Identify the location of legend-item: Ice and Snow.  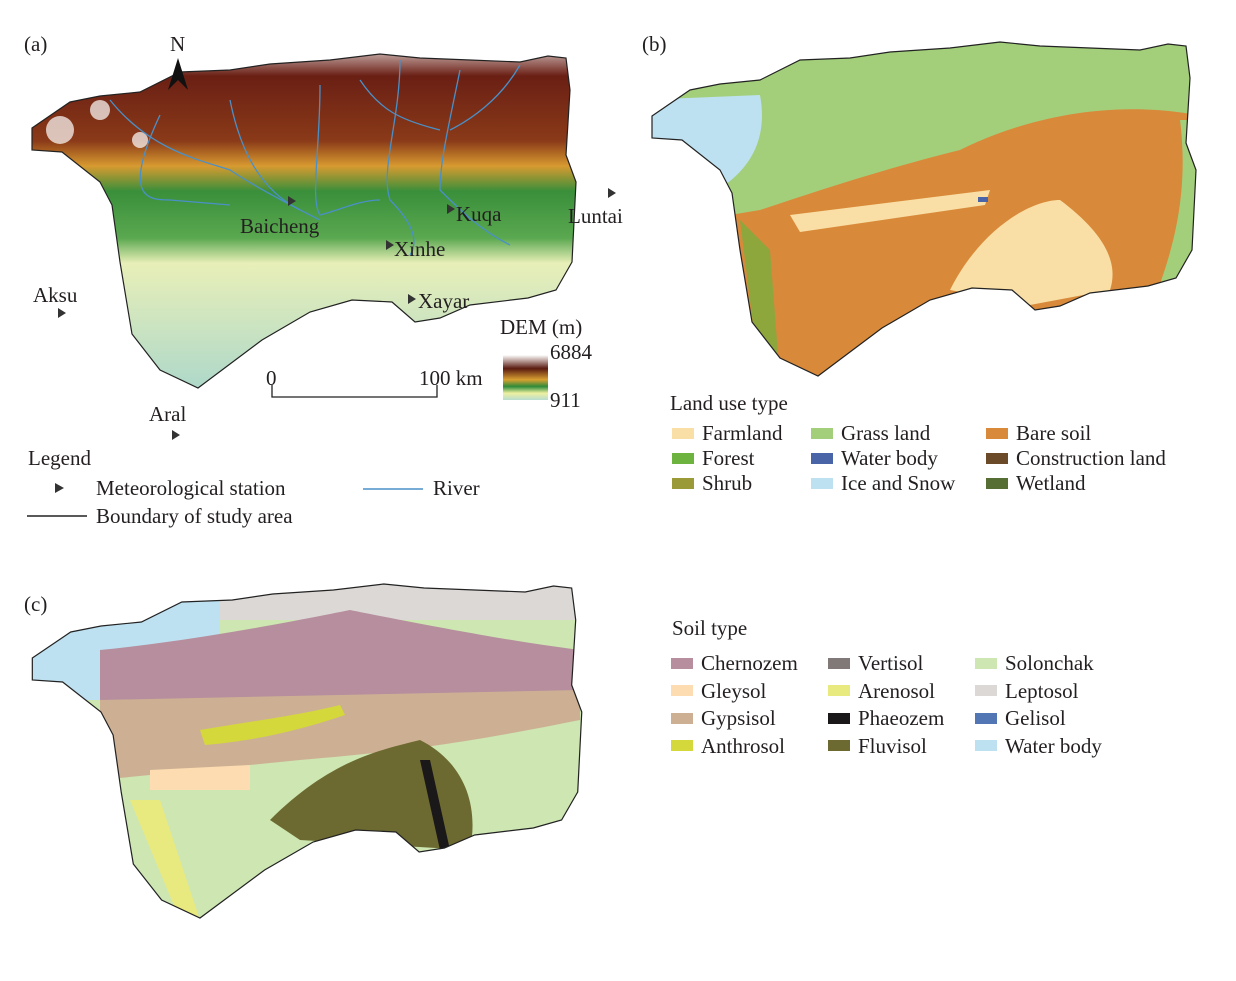
(898, 483).